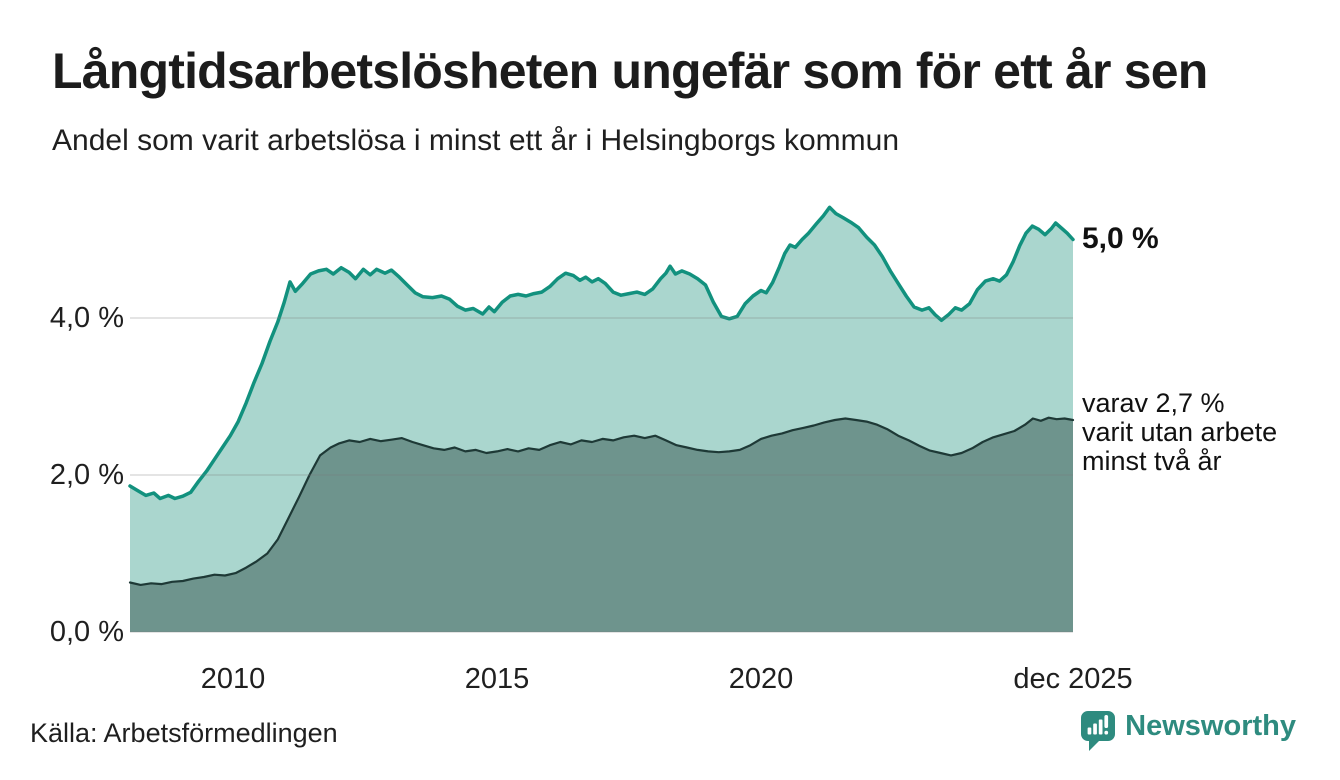 Image resolution: width=1340 pixels, height=780 pixels. I want to click on x-axis-tick-label: 2015, so click(497, 679).